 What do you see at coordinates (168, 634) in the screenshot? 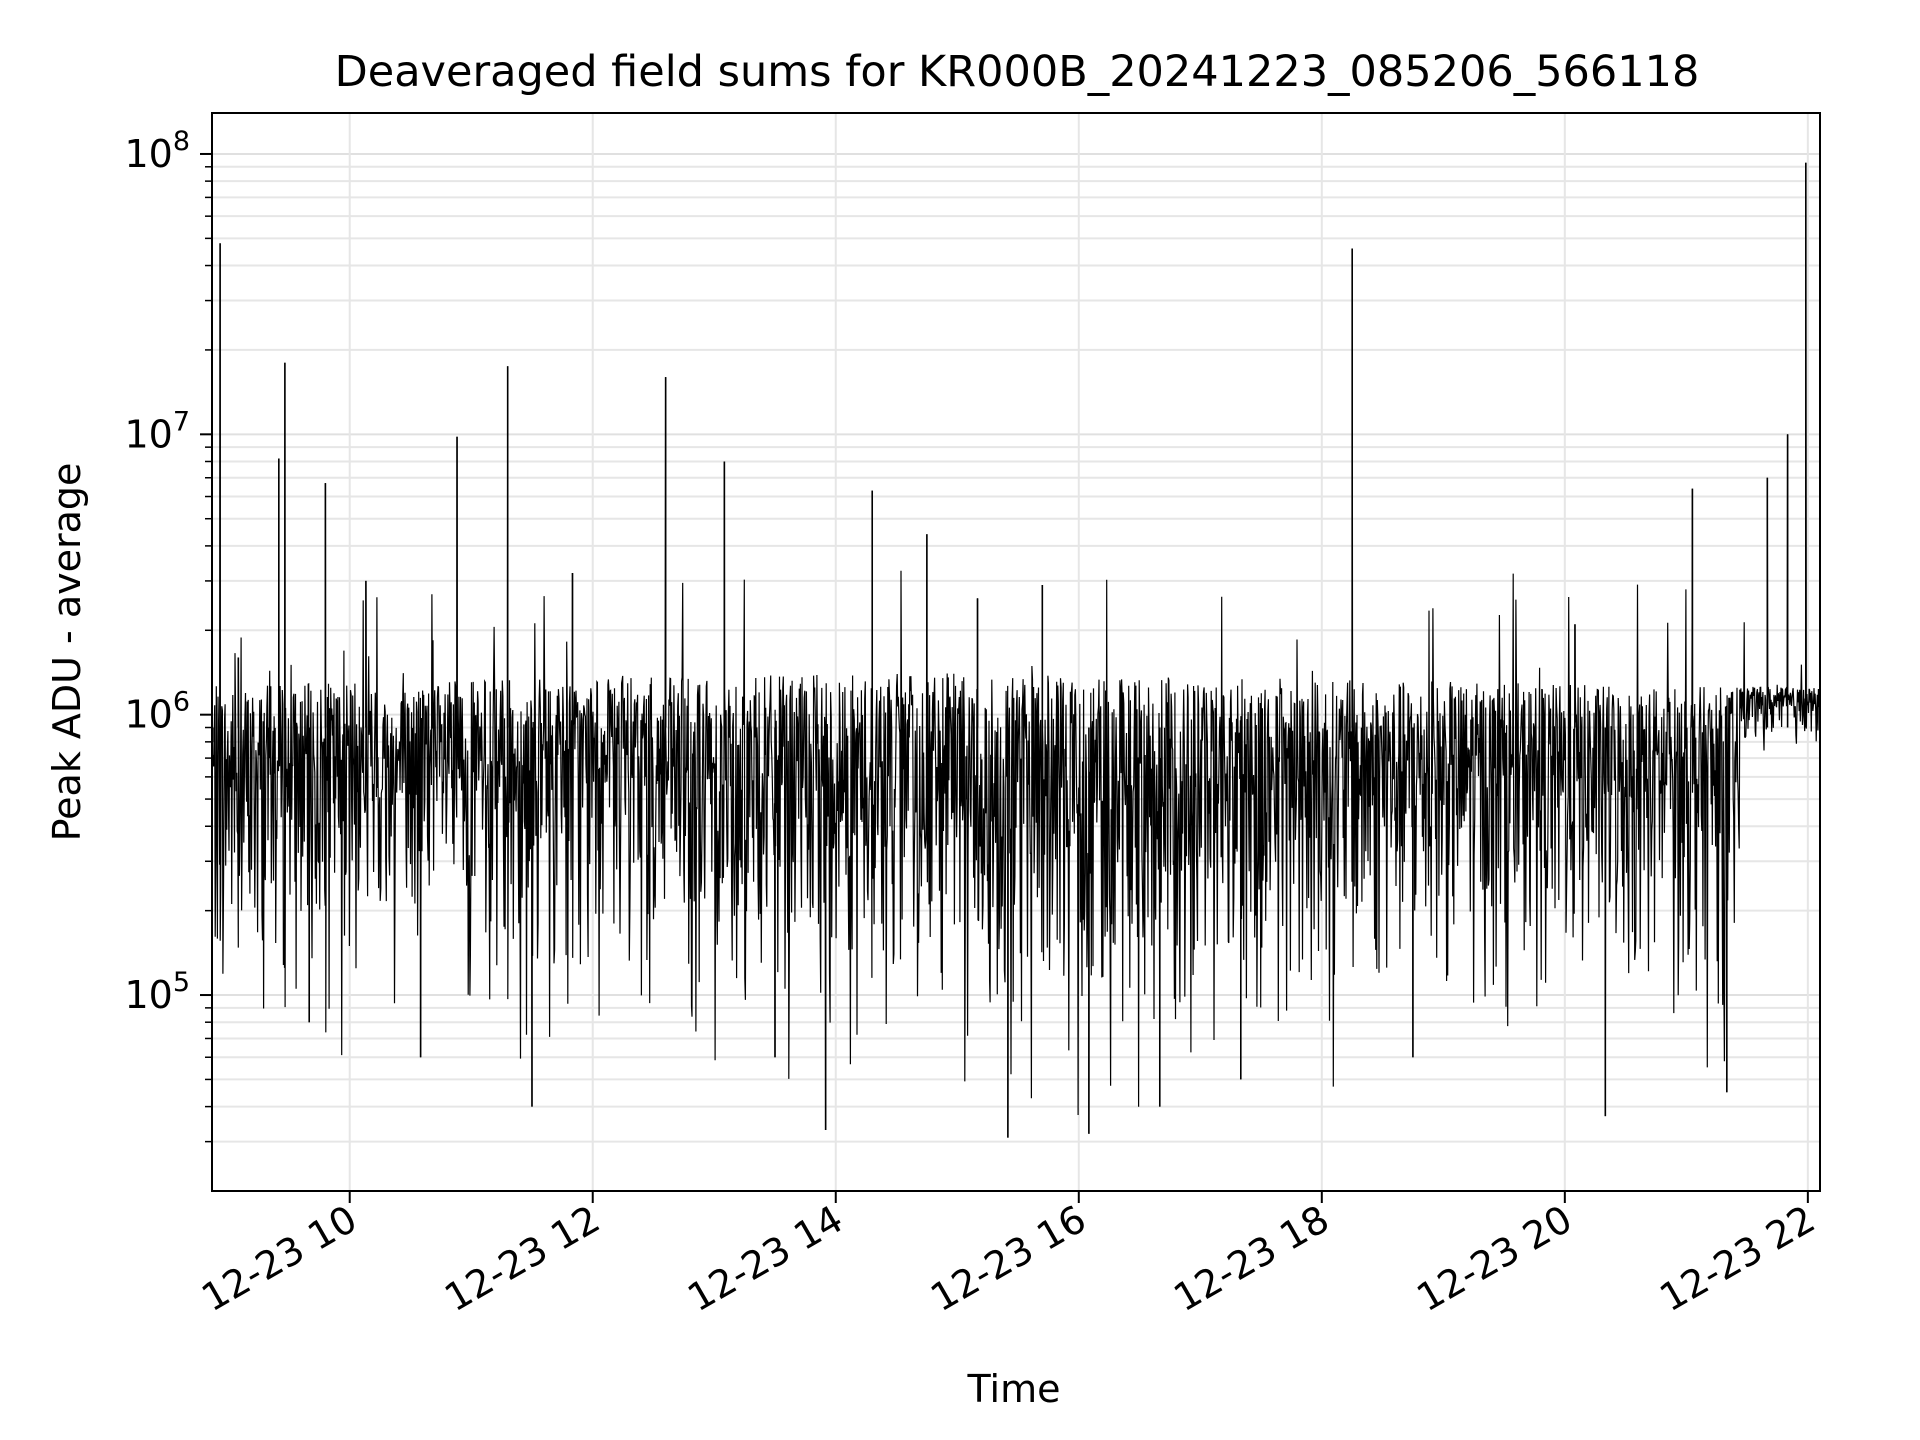
I see `y-axis: 105 106 107 108` at bounding box center [168, 634].